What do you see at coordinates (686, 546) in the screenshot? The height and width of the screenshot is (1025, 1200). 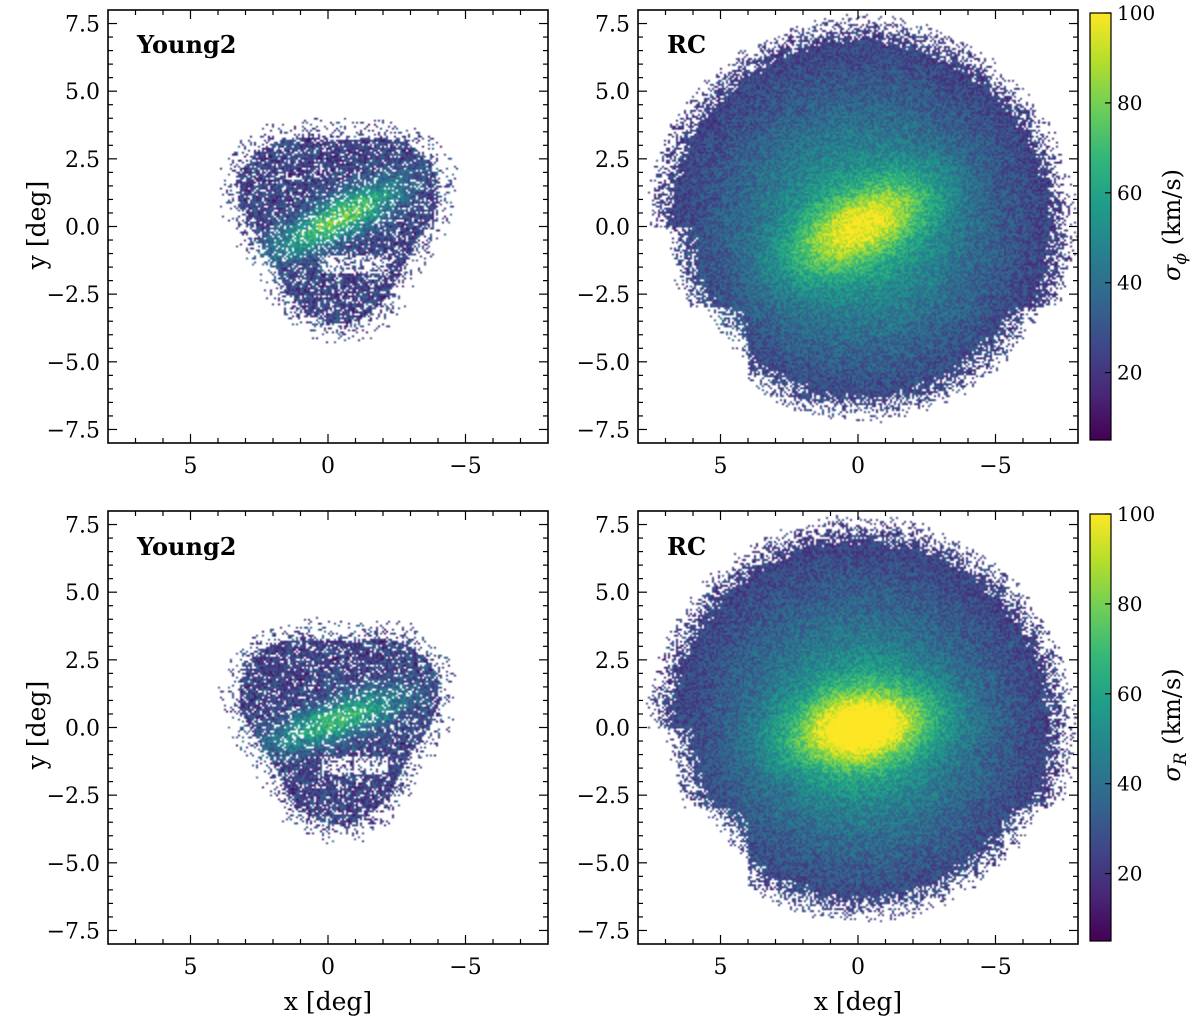 I see `panel-label-rc-bottom: RC` at bounding box center [686, 546].